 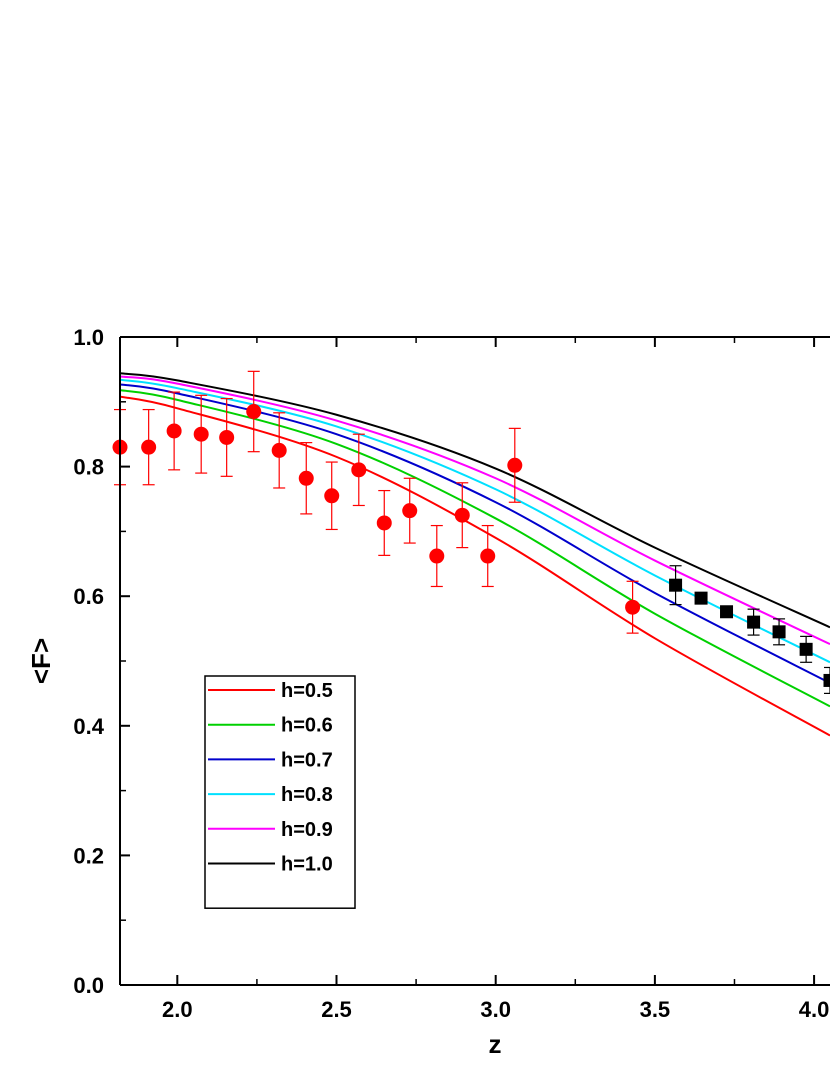 I want to click on x-tick-label-2.0: 2.0, so click(x=177, y=1009).